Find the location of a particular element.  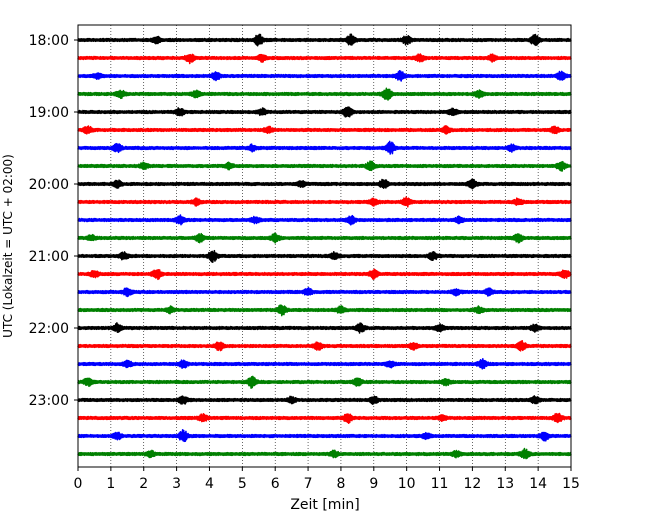

x-tick-label: 6 is located at coordinates (275, 484).